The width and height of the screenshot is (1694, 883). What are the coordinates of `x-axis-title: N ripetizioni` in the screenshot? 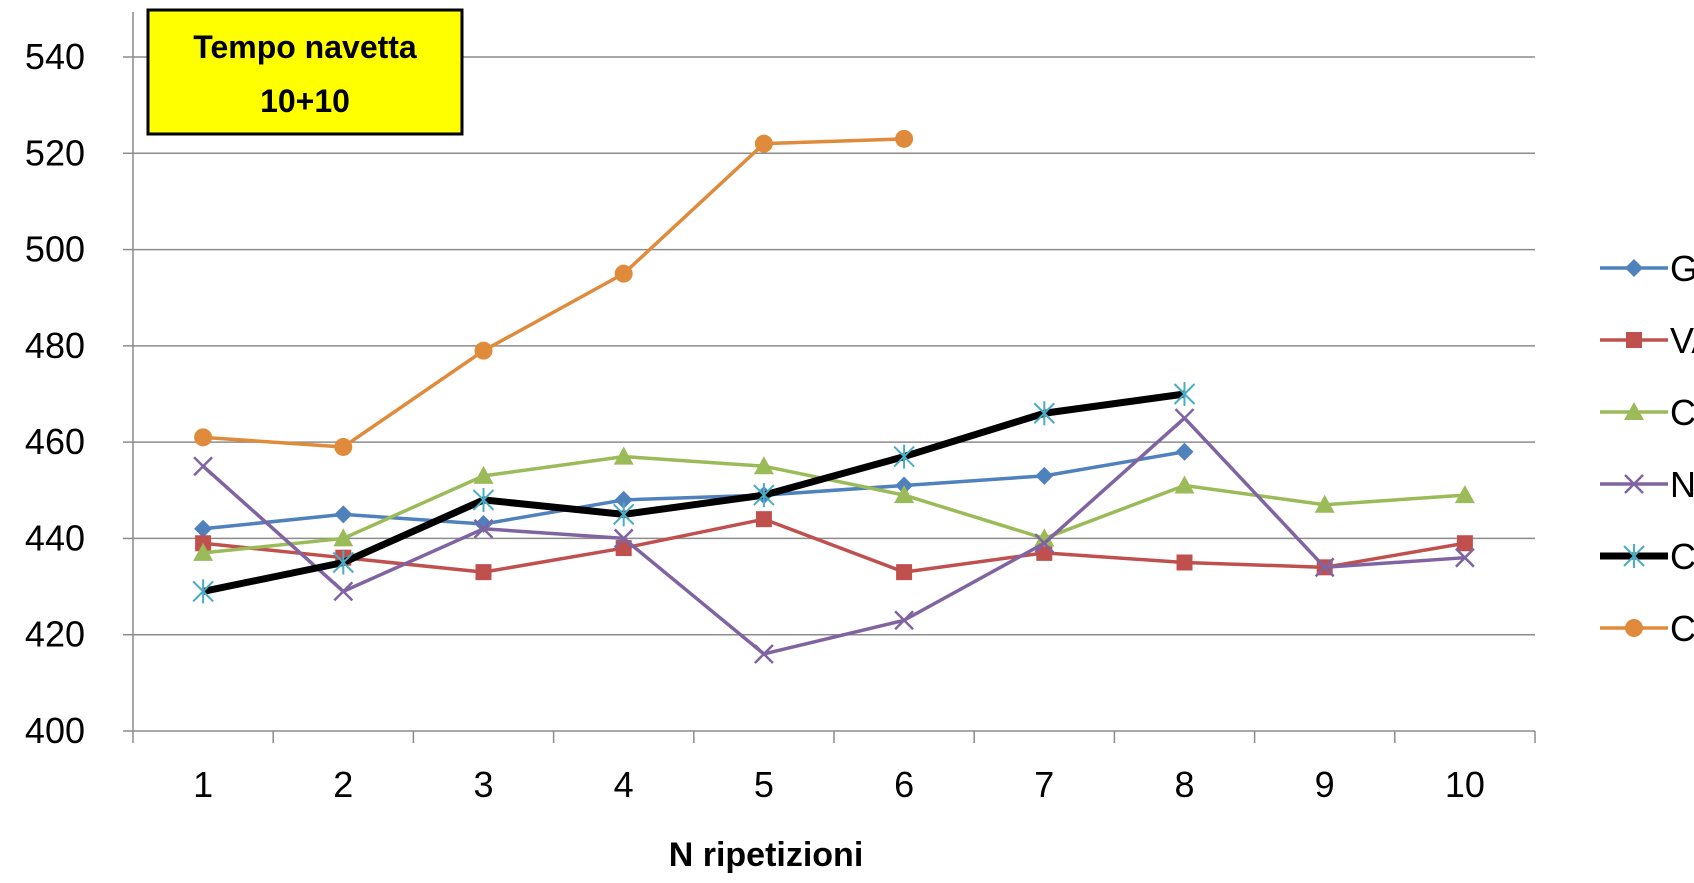 It's located at (766, 855).